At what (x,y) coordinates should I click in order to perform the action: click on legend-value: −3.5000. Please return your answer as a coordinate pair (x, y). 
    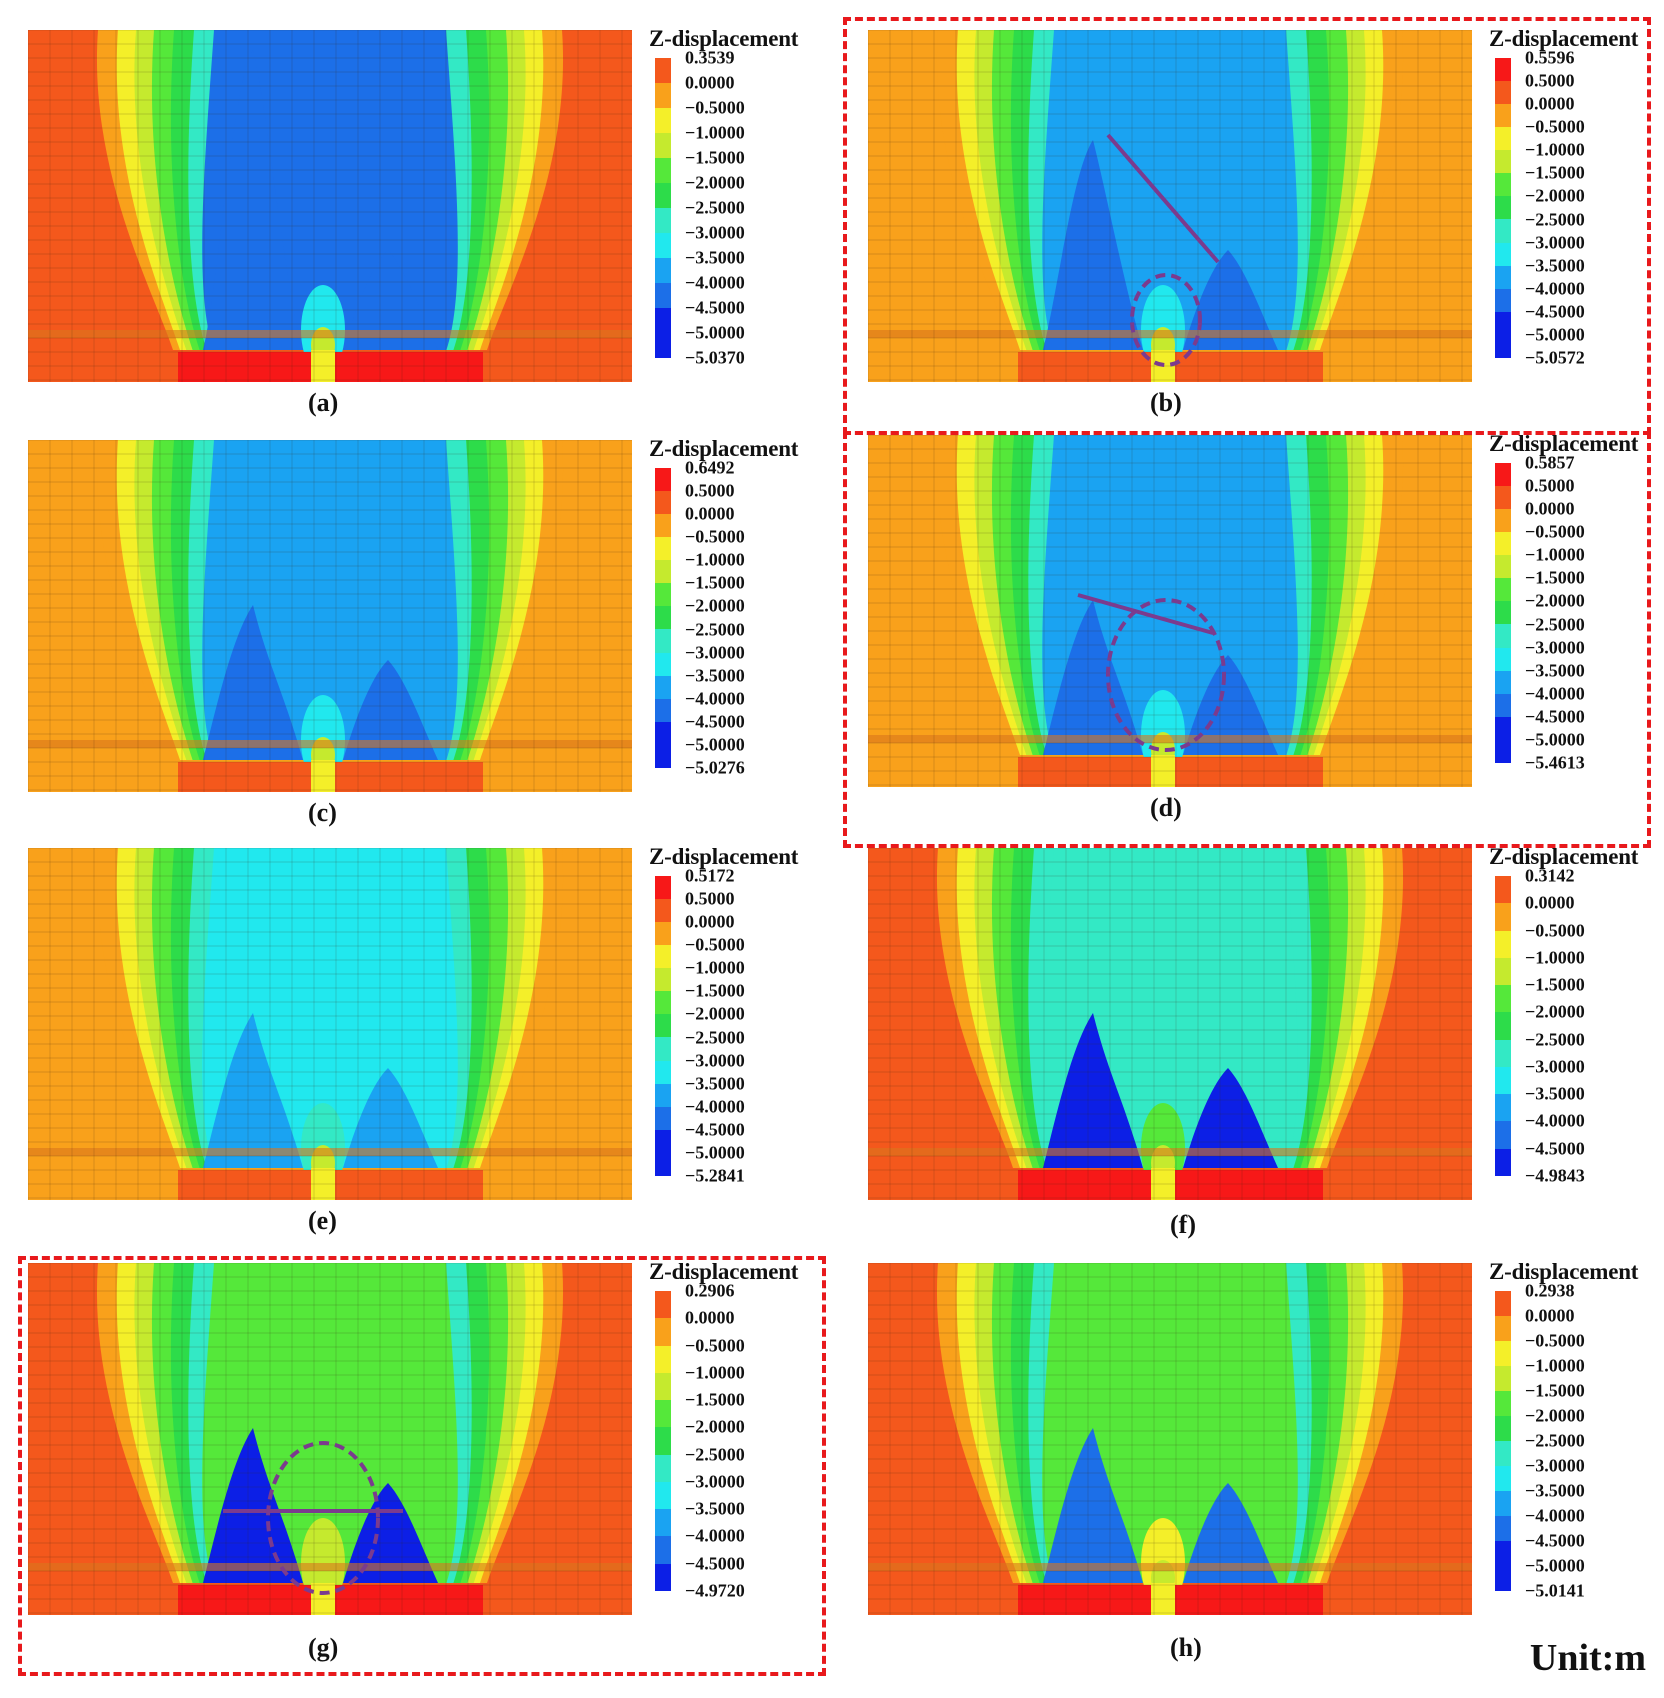
    Looking at the image, I should click on (1555, 265).